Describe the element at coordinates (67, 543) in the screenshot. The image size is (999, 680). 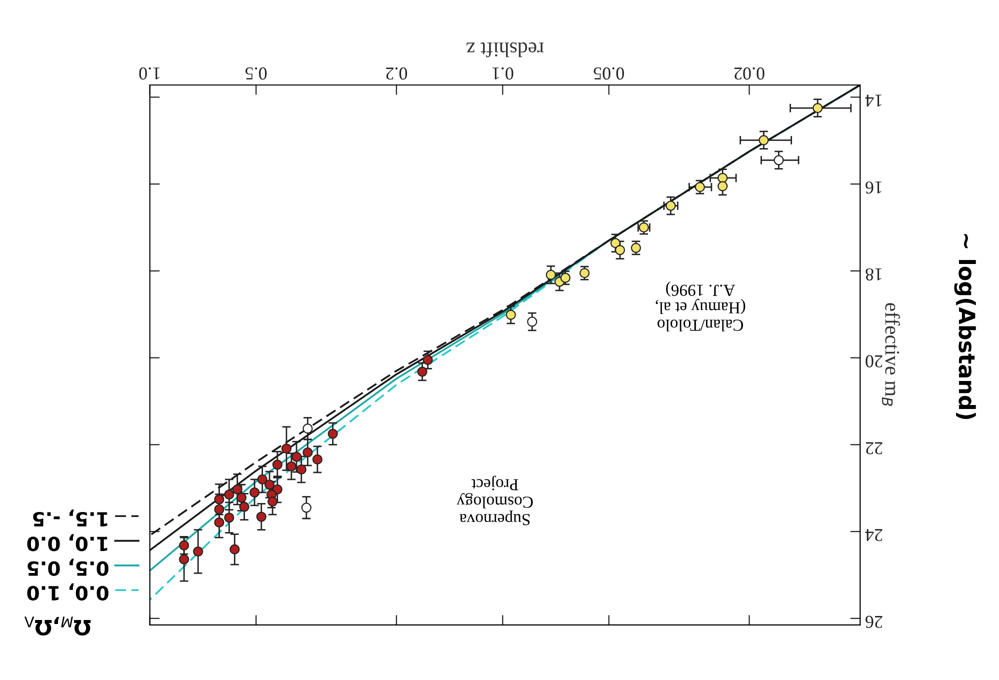
I see `legend-label: 1.0, 0.0` at that location.